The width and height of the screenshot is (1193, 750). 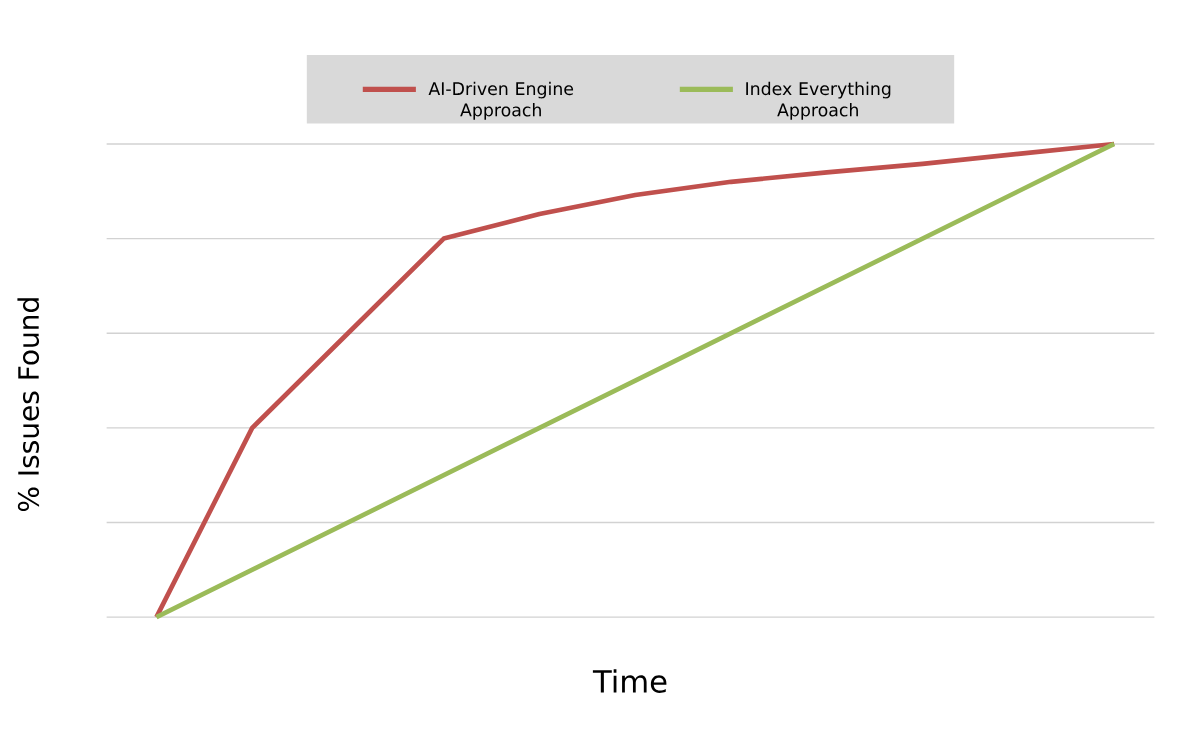 I want to click on legend-label: AI-Driven Engine Approach, so click(x=501, y=100).